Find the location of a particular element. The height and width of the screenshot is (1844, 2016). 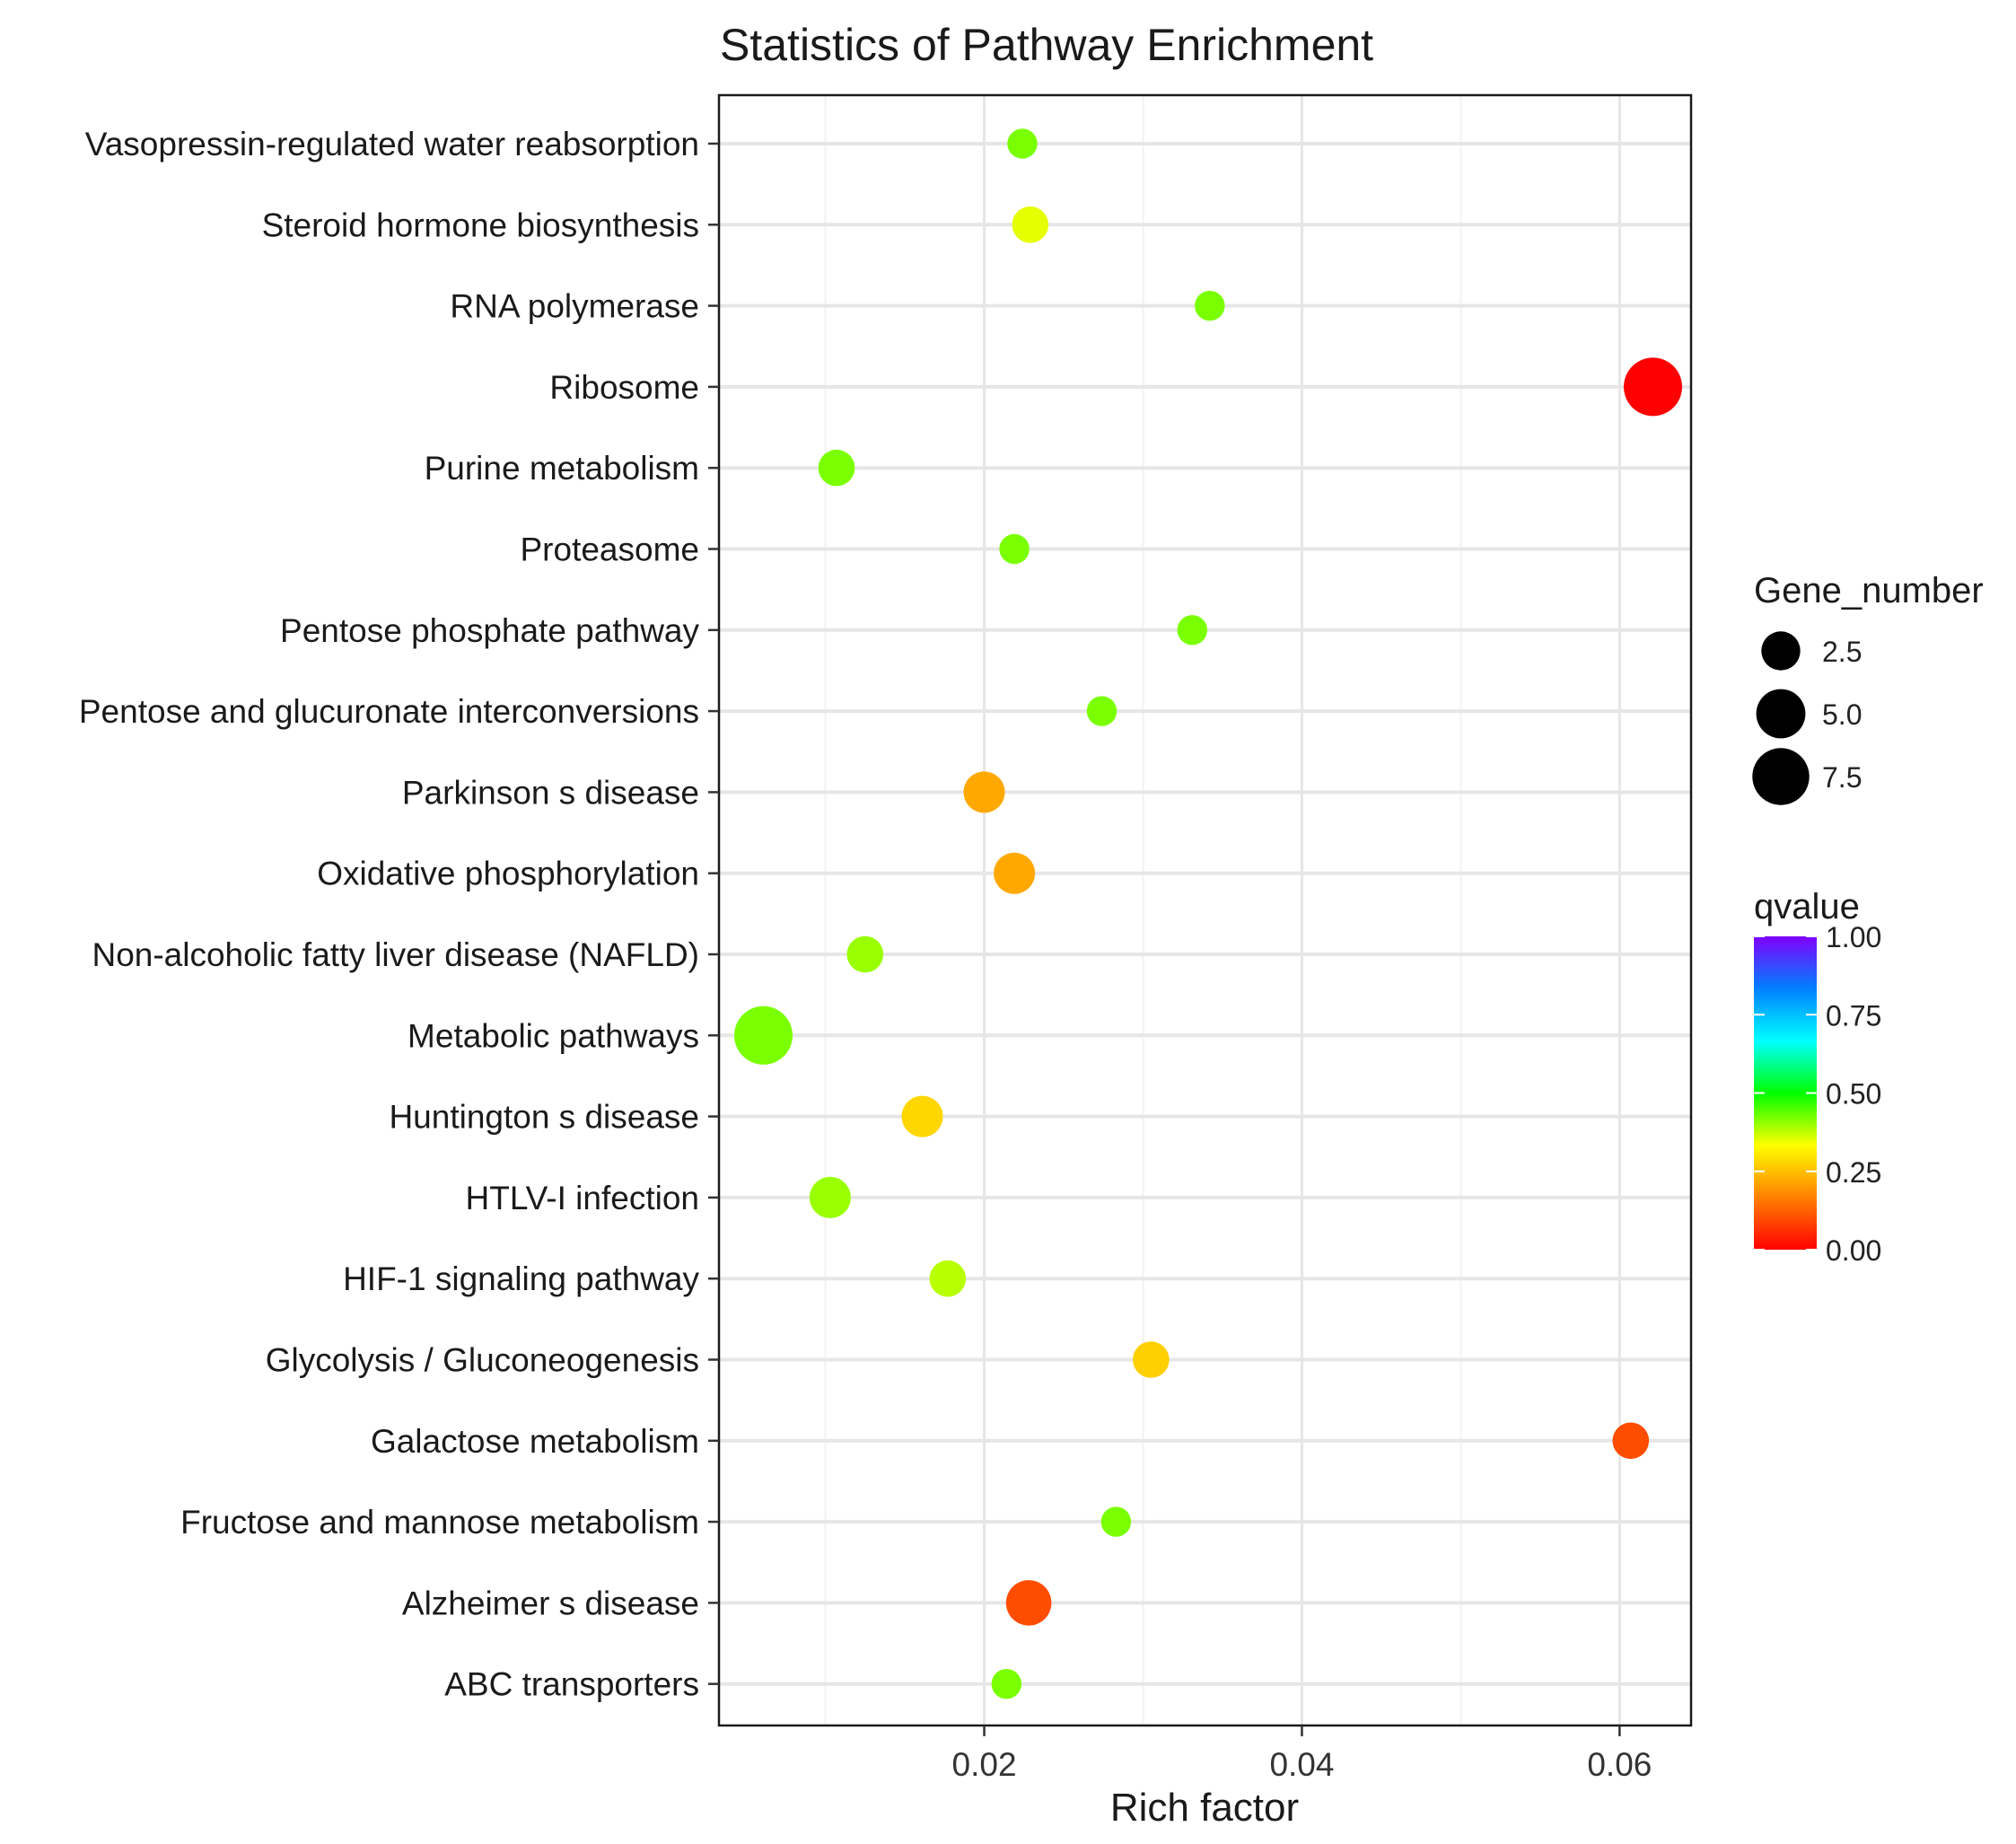

y-tick-label: Ribosome is located at coordinates (624, 387).